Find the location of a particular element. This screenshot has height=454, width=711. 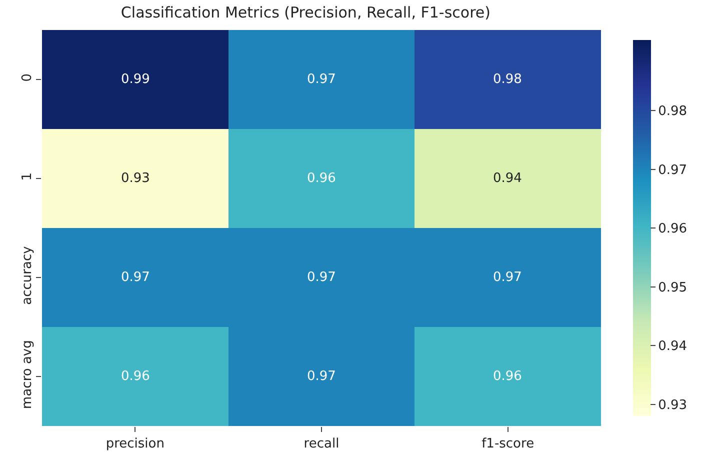

y-tick-label: 1 is located at coordinates (27, 176).